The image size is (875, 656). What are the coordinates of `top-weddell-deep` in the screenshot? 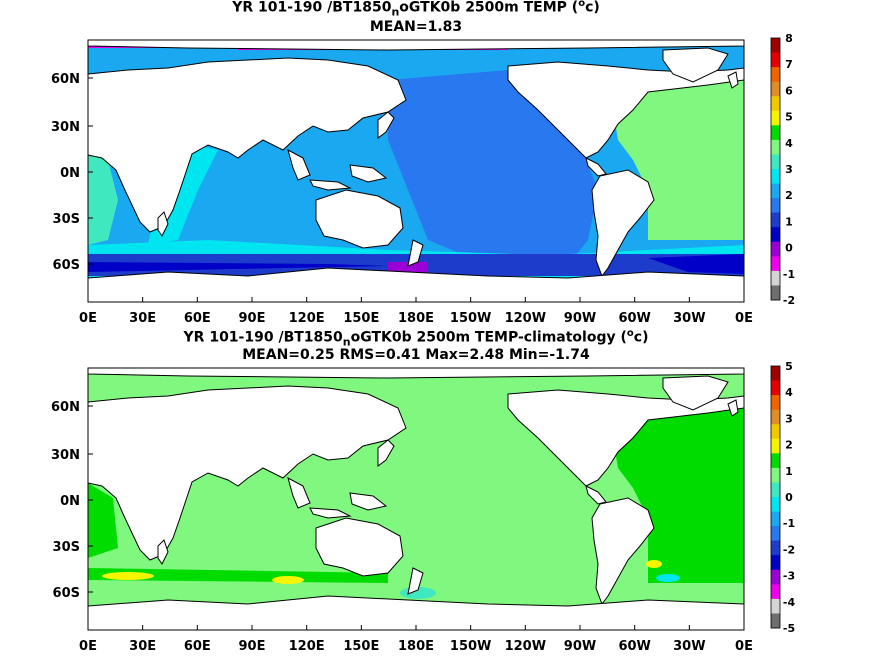 It's located at (696, 264).